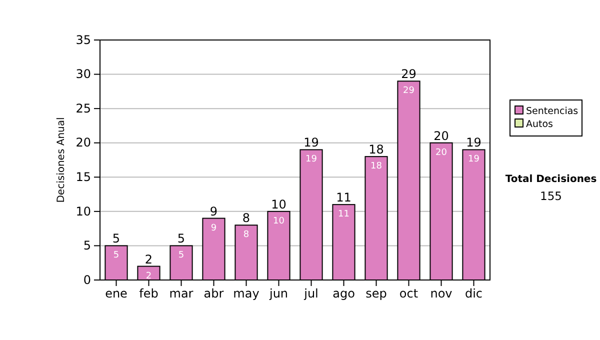 The image size is (600, 340). Describe the element at coordinates (87, 279) in the screenshot. I see `y-tick-label: 0` at that location.